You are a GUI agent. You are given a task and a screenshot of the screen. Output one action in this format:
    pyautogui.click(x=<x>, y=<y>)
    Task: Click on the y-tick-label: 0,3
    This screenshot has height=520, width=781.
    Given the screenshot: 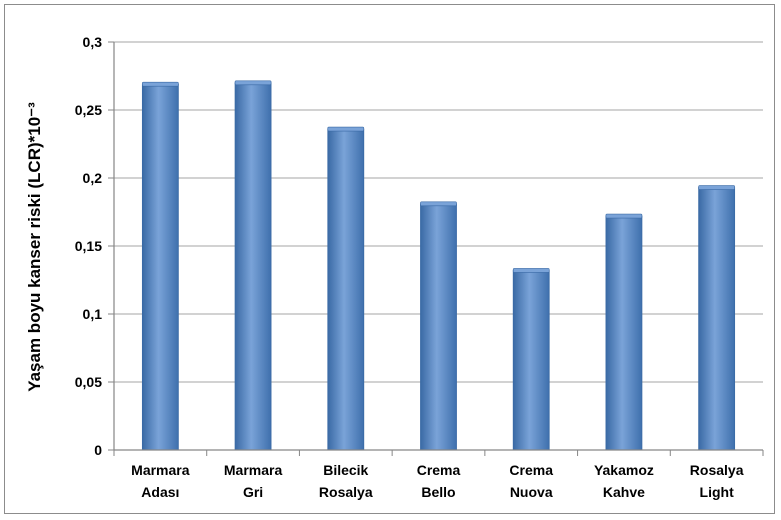 What is the action you would take?
    pyautogui.click(x=93, y=42)
    